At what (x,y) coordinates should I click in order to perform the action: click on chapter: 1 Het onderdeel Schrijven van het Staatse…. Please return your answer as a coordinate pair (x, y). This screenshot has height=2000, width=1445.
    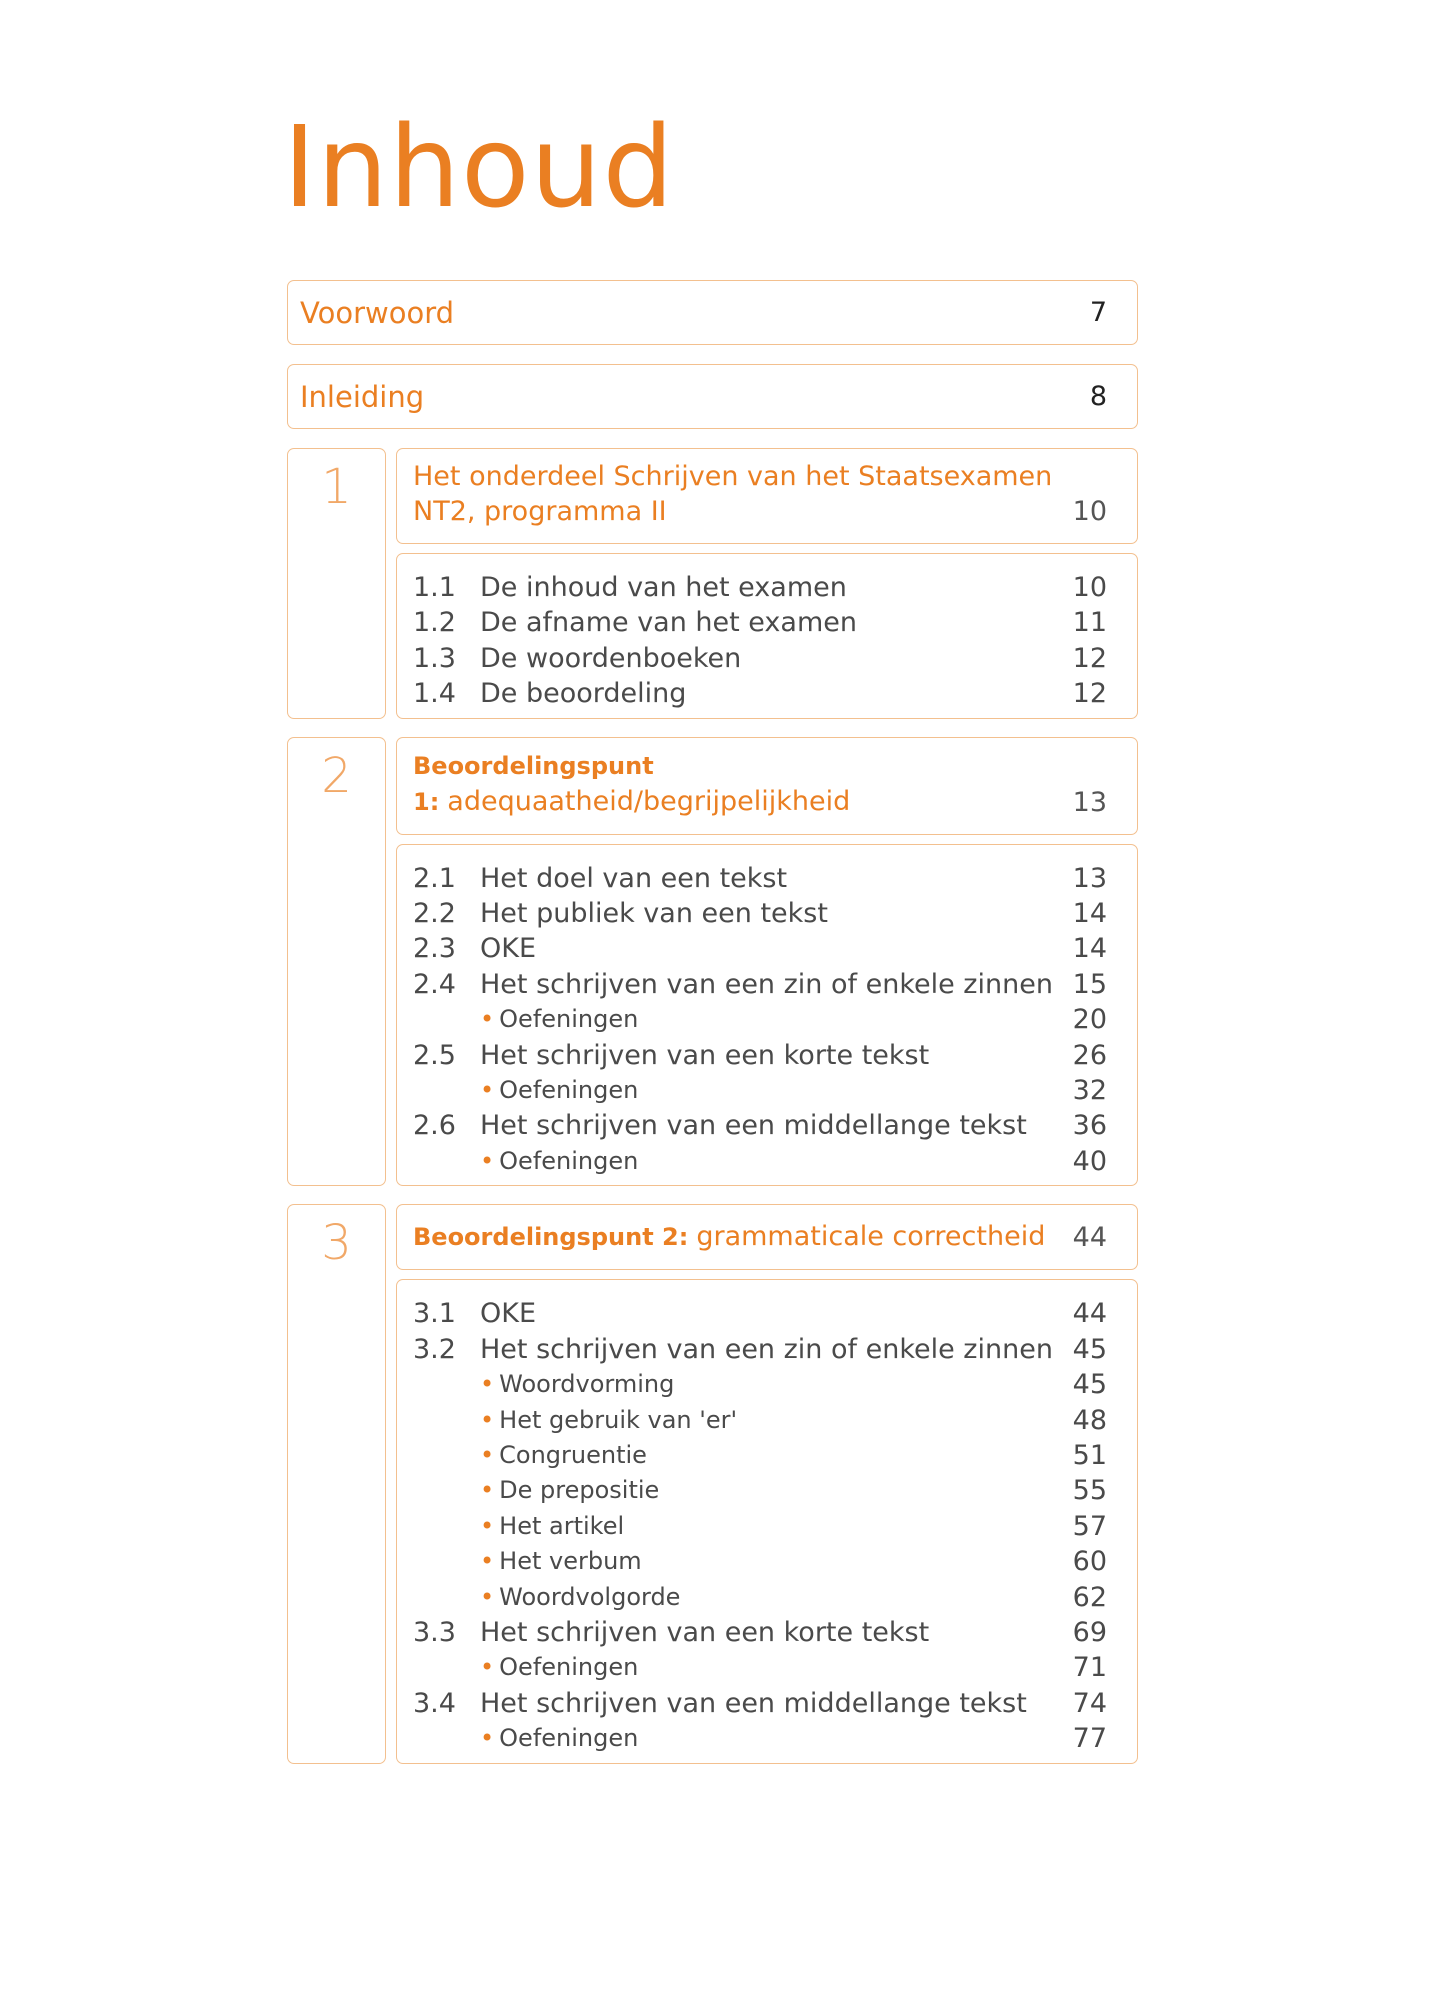
    Looking at the image, I should click on (712, 583).